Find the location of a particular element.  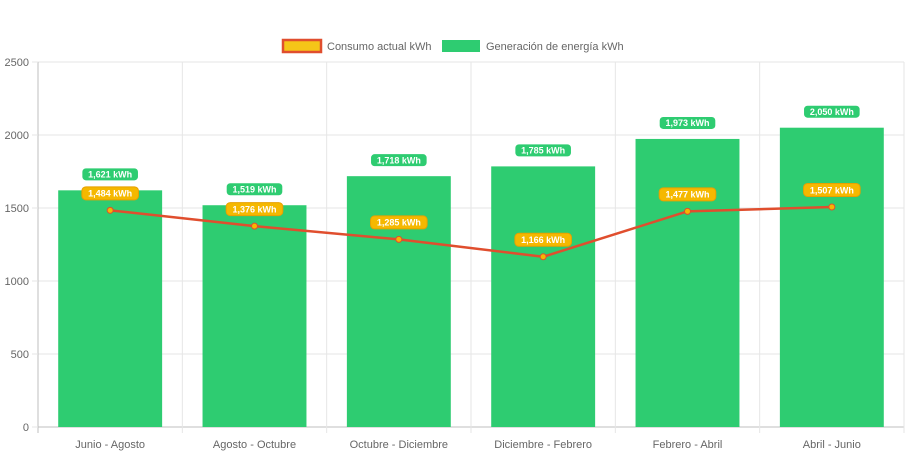

y-tick-label: 2500 is located at coordinates (17, 63).